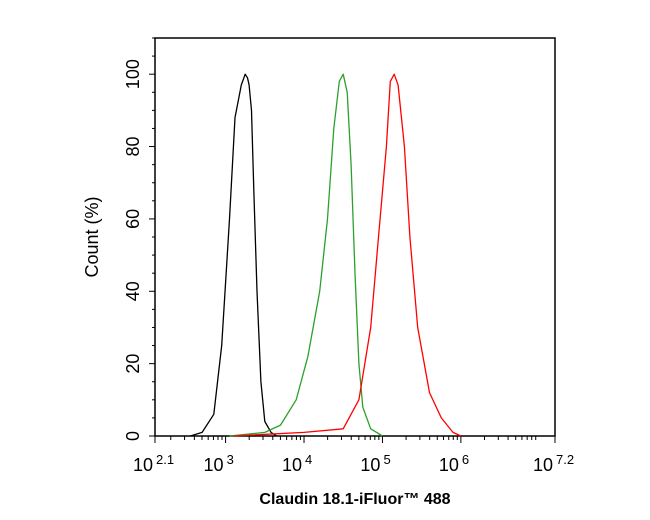 The image size is (650, 520). I want to click on x-tick-label: 10 4, so click(297, 463).